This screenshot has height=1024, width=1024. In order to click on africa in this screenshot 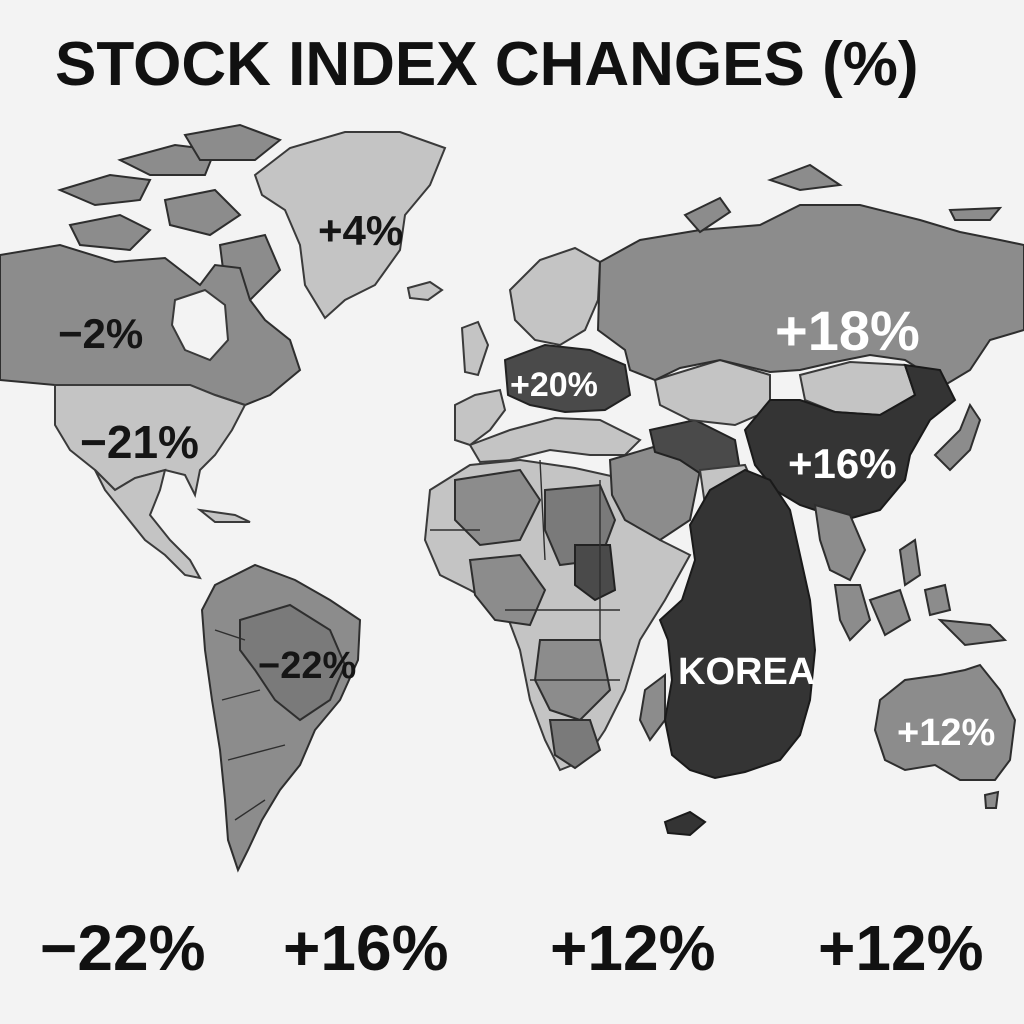, I will do `click(557, 615)`.